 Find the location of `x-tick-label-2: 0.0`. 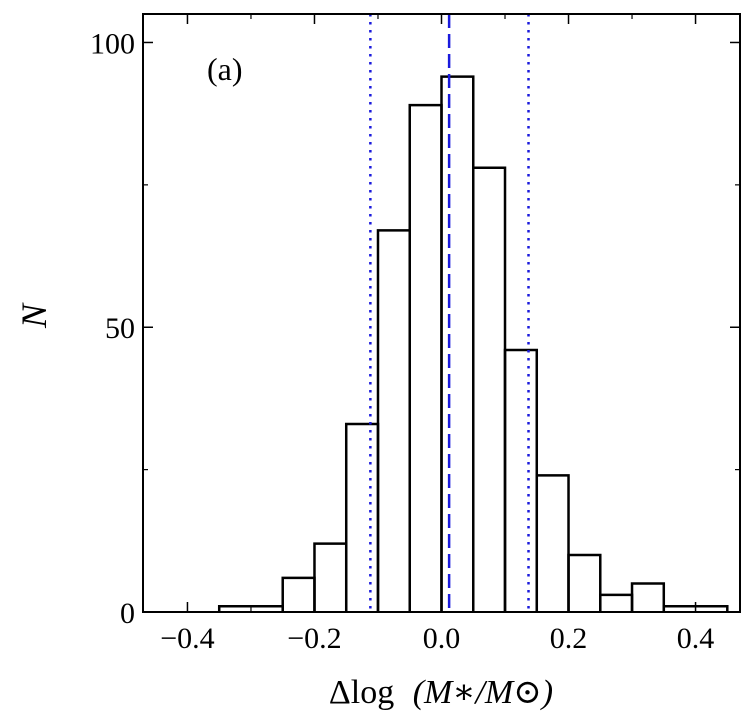

x-tick-label-2: 0.0 is located at coordinates (442, 638).